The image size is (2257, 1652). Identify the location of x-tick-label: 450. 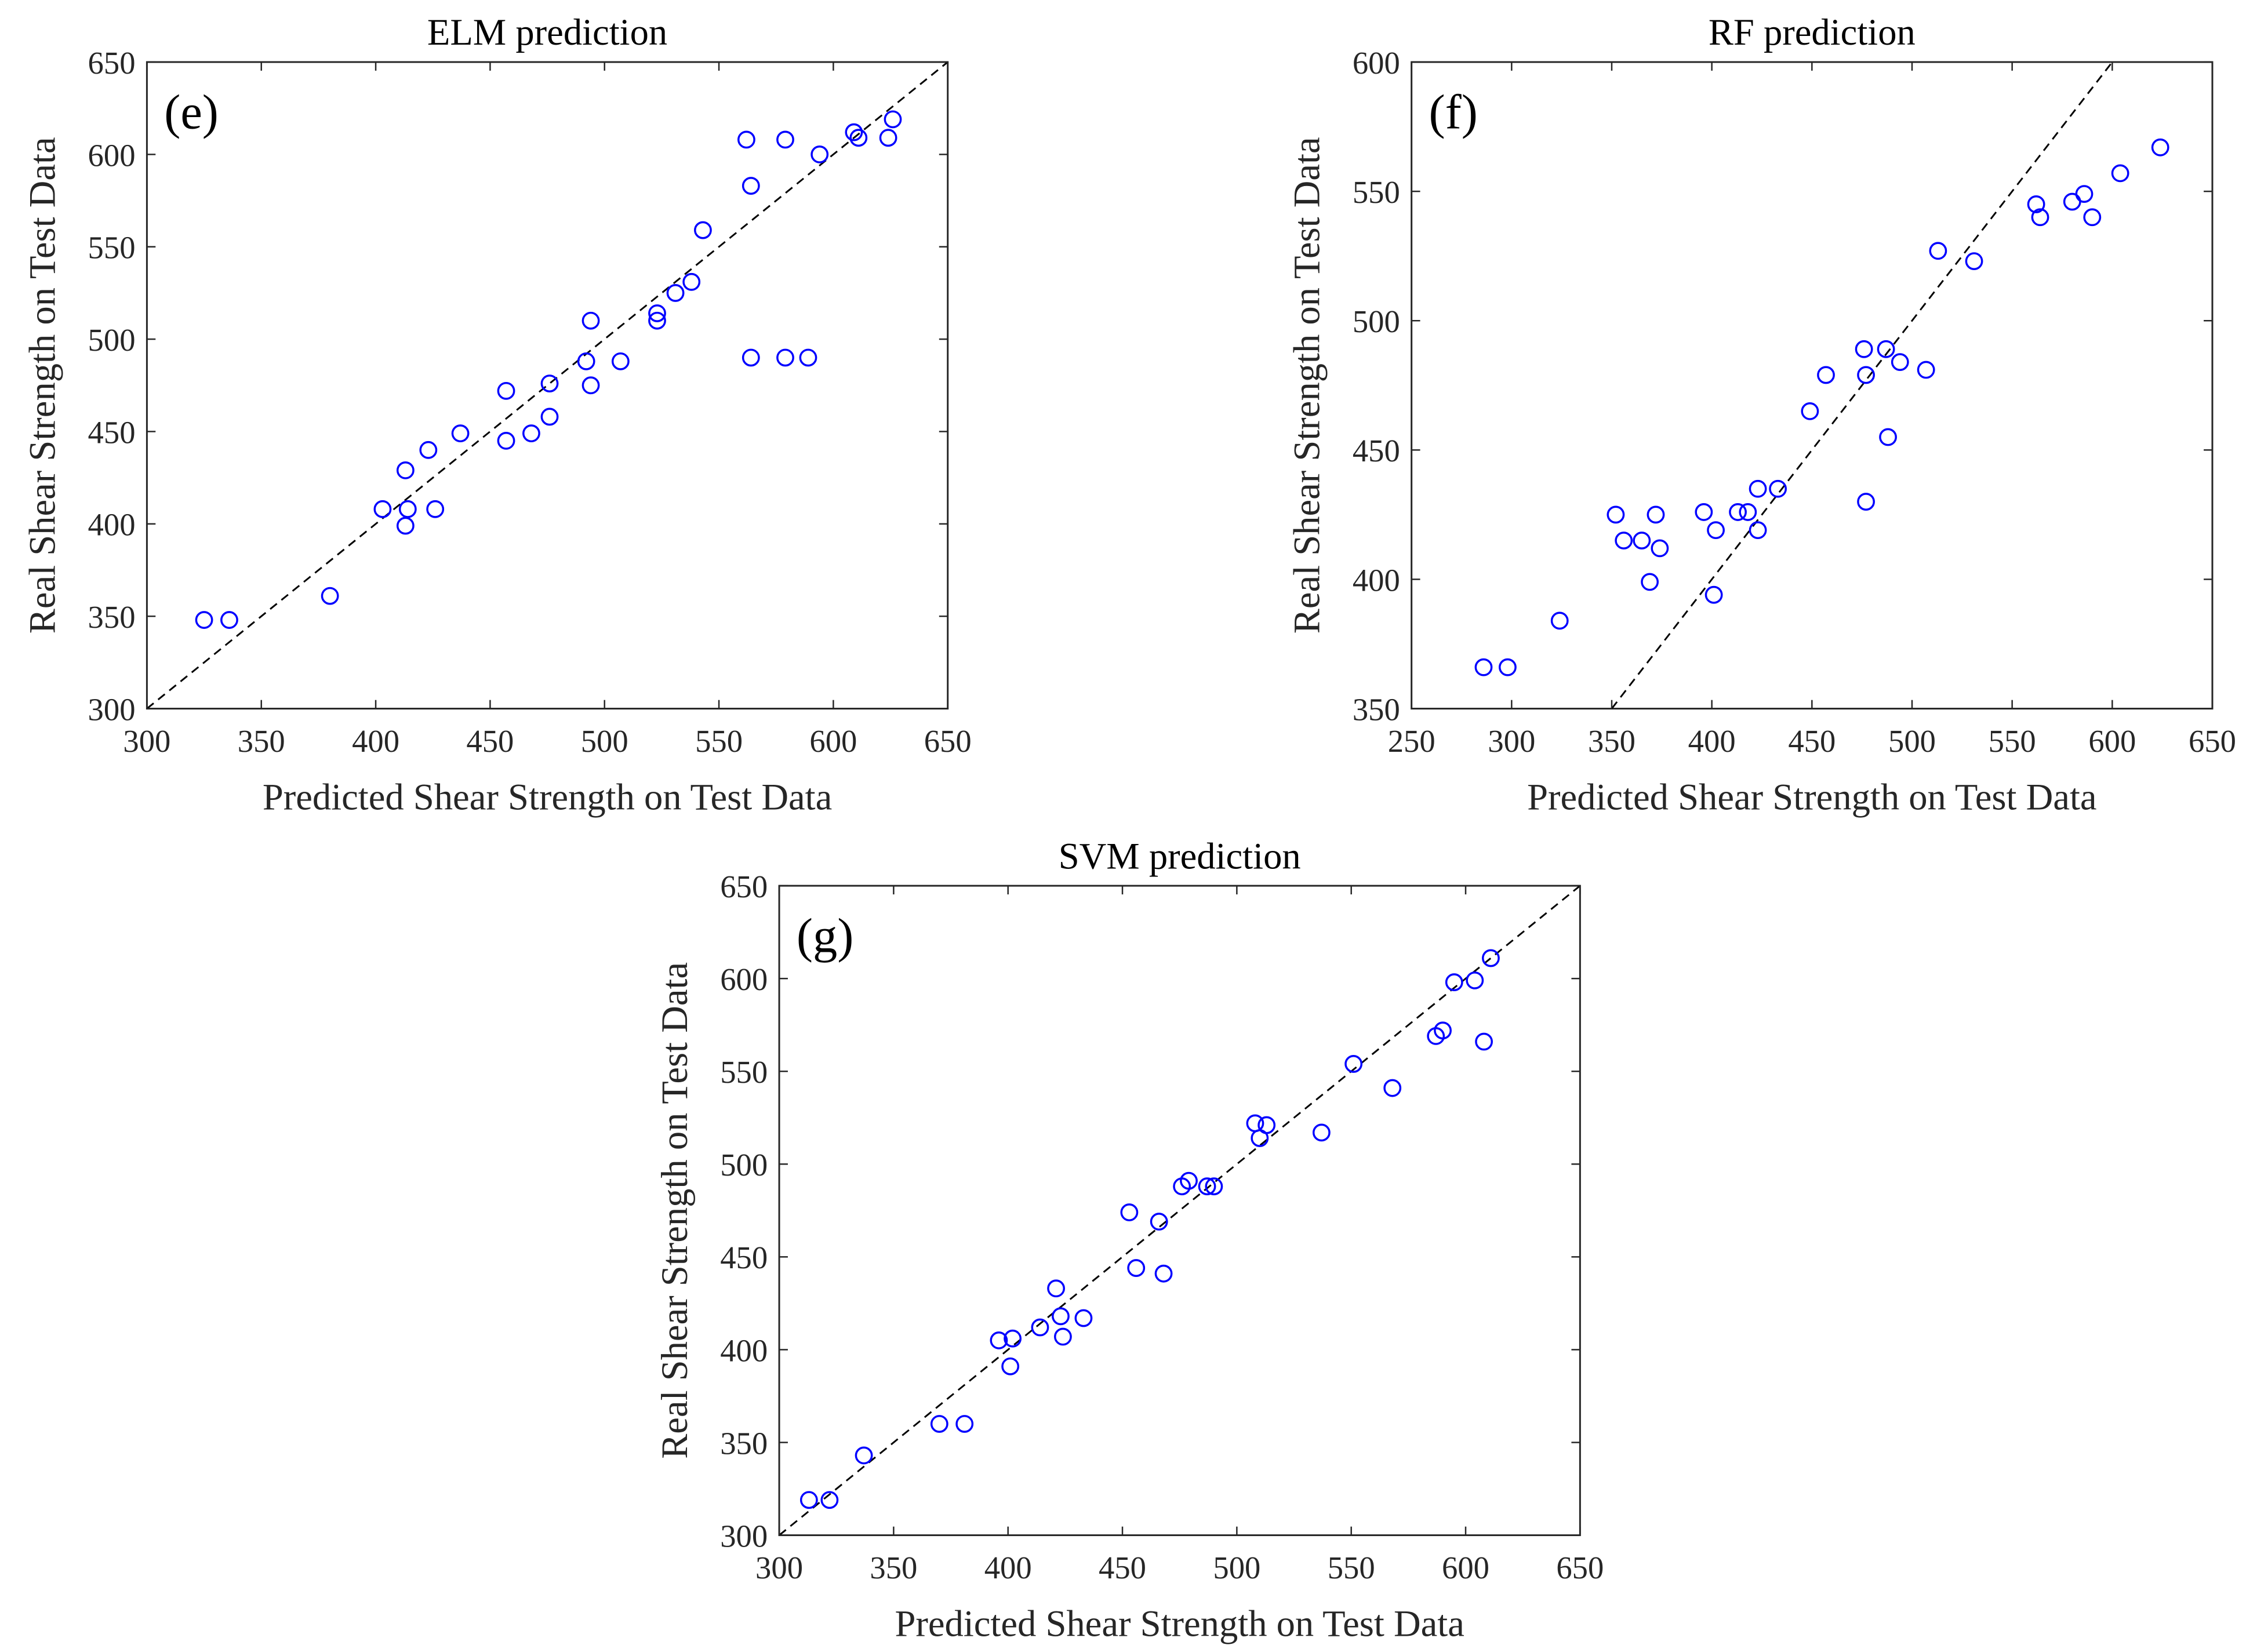
(1812, 741).